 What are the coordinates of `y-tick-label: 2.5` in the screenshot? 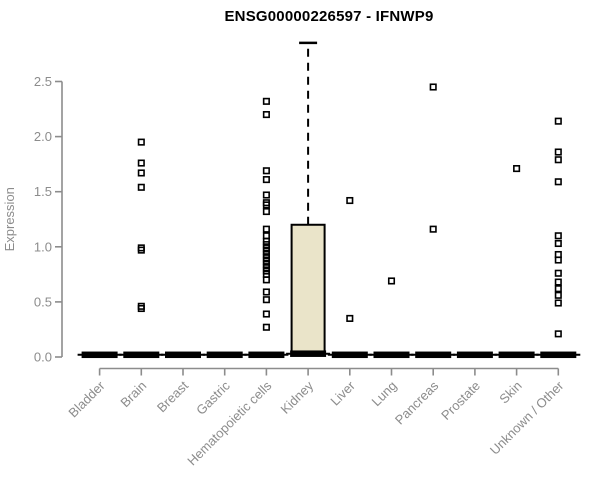 It's located at (43, 81).